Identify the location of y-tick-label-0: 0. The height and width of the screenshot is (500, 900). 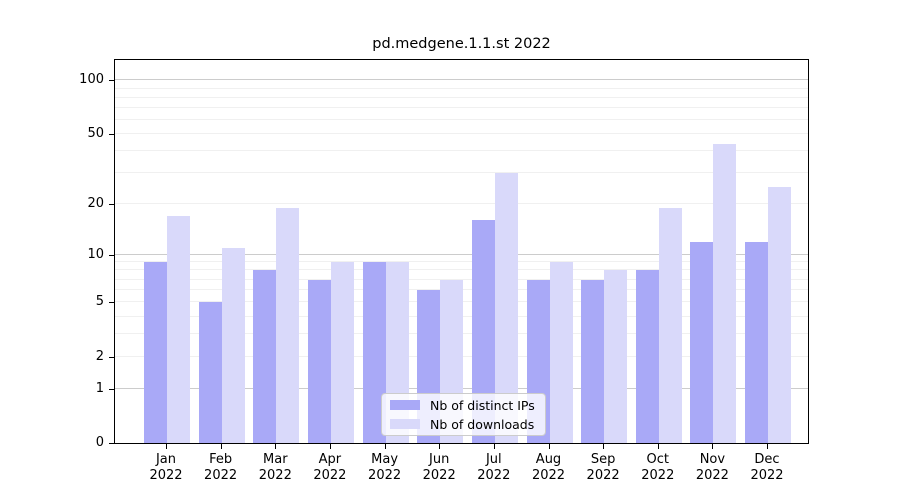
(99, 442).